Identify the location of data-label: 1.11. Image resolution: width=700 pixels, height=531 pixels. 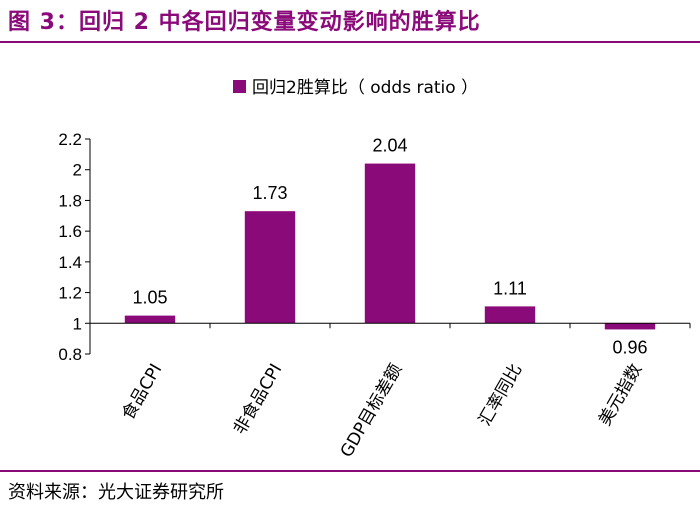
(510, 288).